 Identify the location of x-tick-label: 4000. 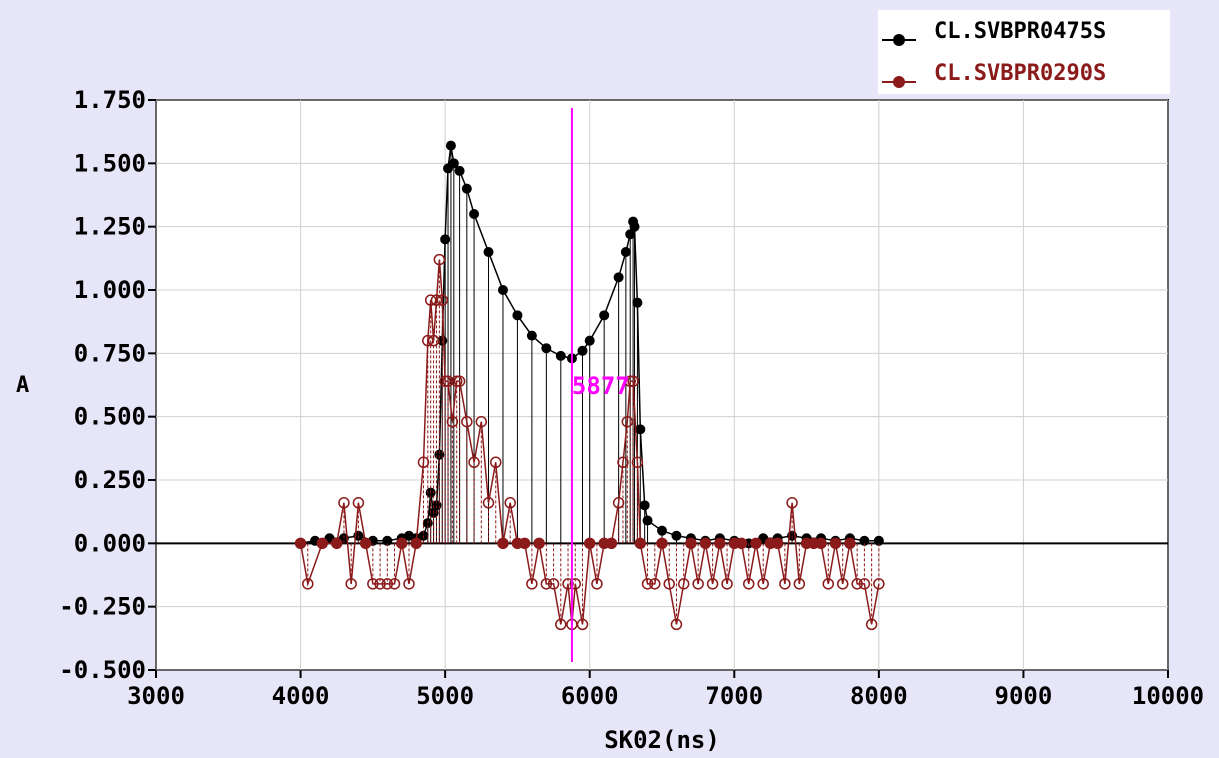
(301, 696).